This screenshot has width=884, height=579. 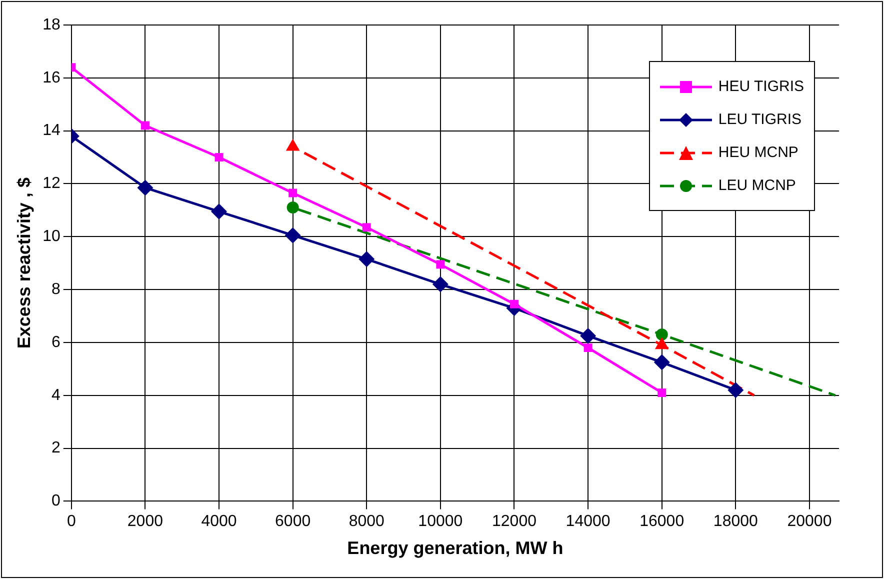 I want to click on y-tick-label: 0, so click(x=55, y=501).